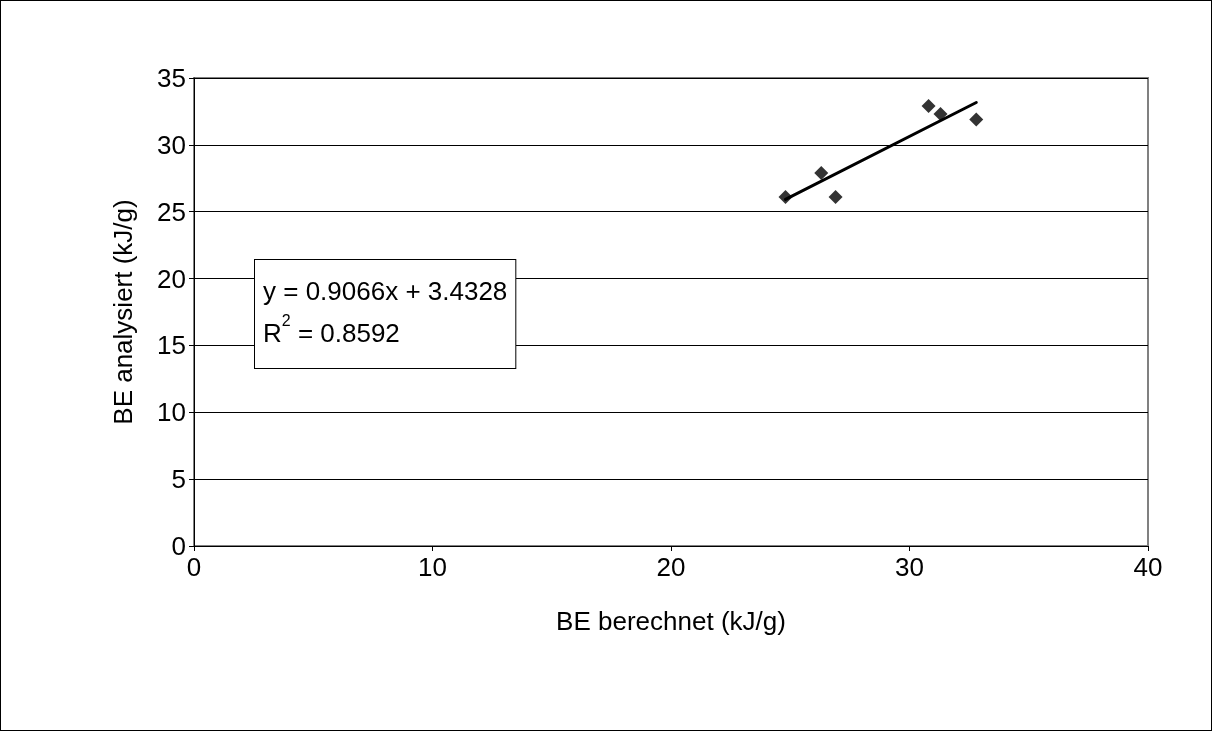 The height and width of the screenshot is (731, 1212). What do you see at coordinates (171, 144) in the screenshot?
I see `y-tick-label: 30` at bounding box center [171, 144].